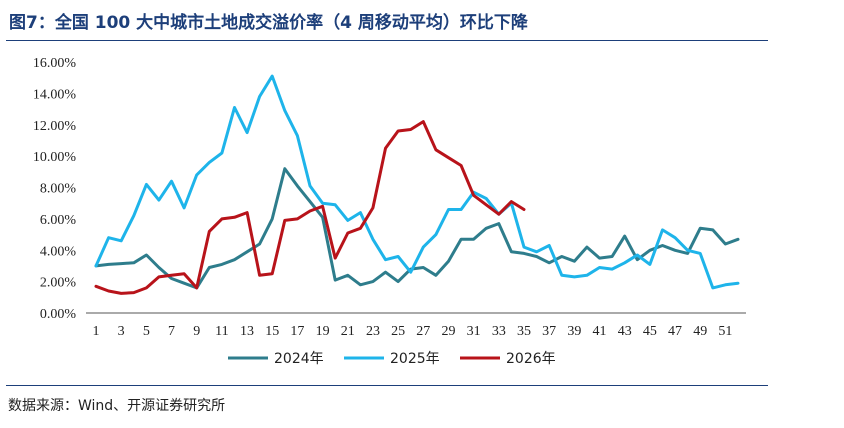 The image size is (844, 428). What do you see at coordinates (268, 23) in the screenshot?
I see `chart-title: 图7：全国 100 大中城市土地成交溢价率（4 周移动平均）环比下降` at bounding box center [268, 23].